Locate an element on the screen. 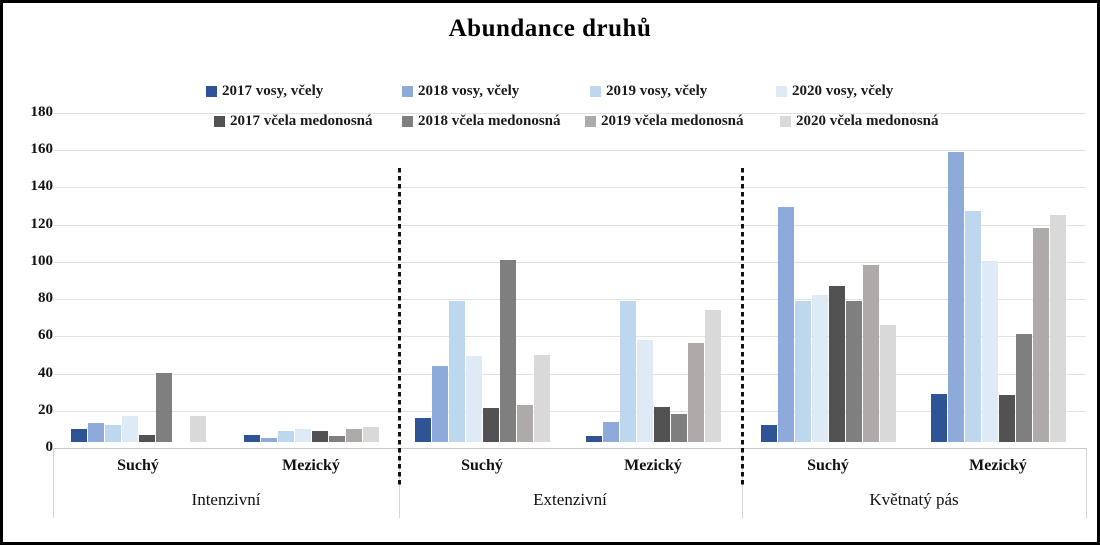 This screenshot has width=1100, height=545. group-label: Květnatý pás is located at coordinates (914, 499).